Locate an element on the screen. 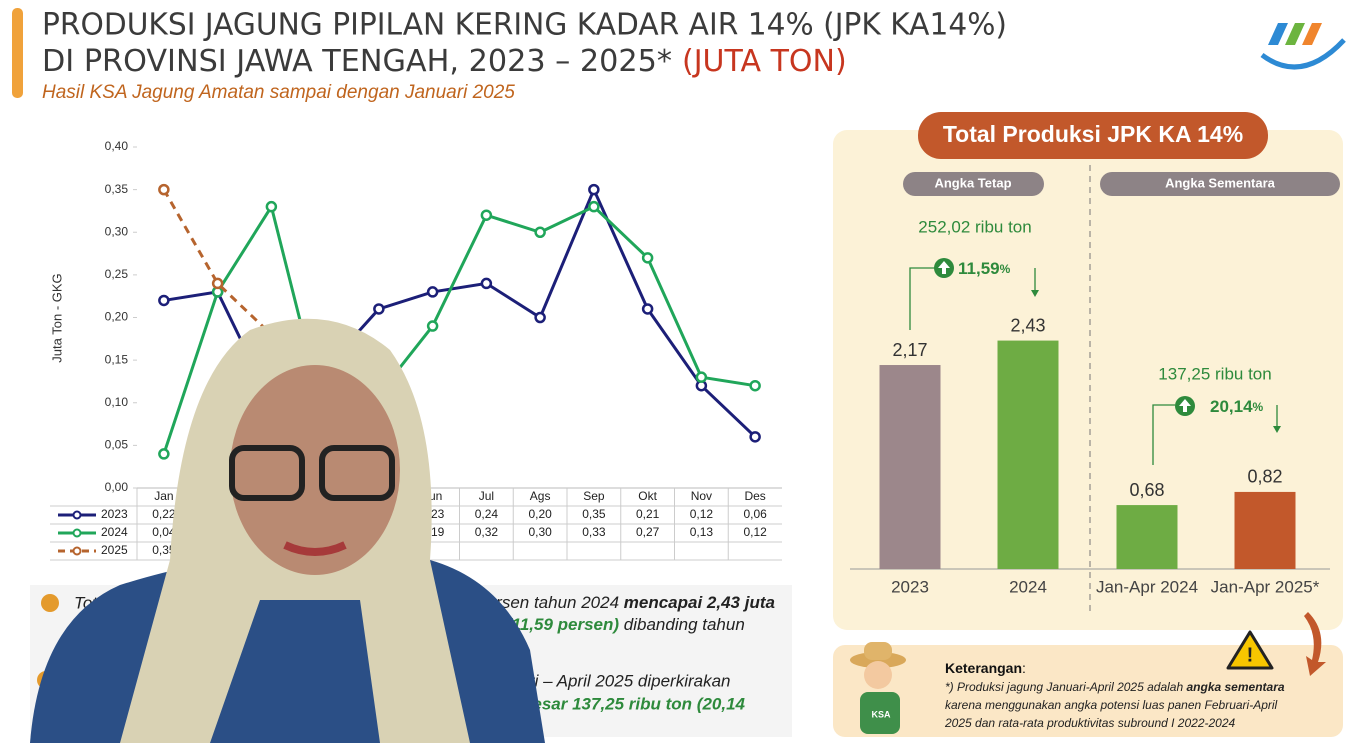 This screenshot has width=1360, height=743. group-label: Angka Sementara is located at coordinates (1220, 182).